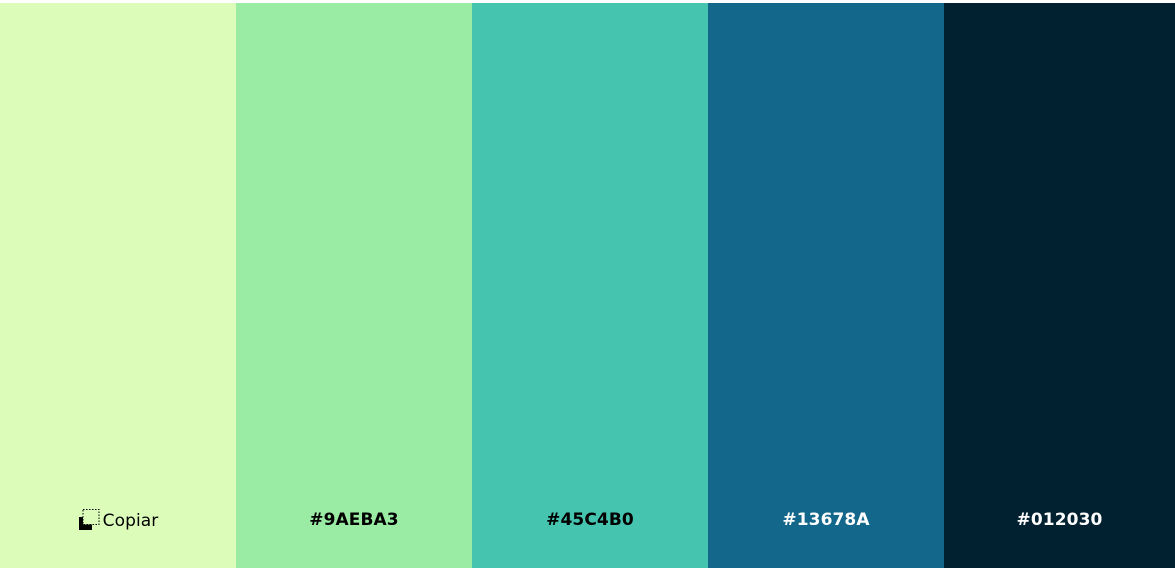  What do you see at coordinates (354, 520) in the screenshot?
I see `swatch-2-hex: #9AEBA3` at bounding box center [354, 520].